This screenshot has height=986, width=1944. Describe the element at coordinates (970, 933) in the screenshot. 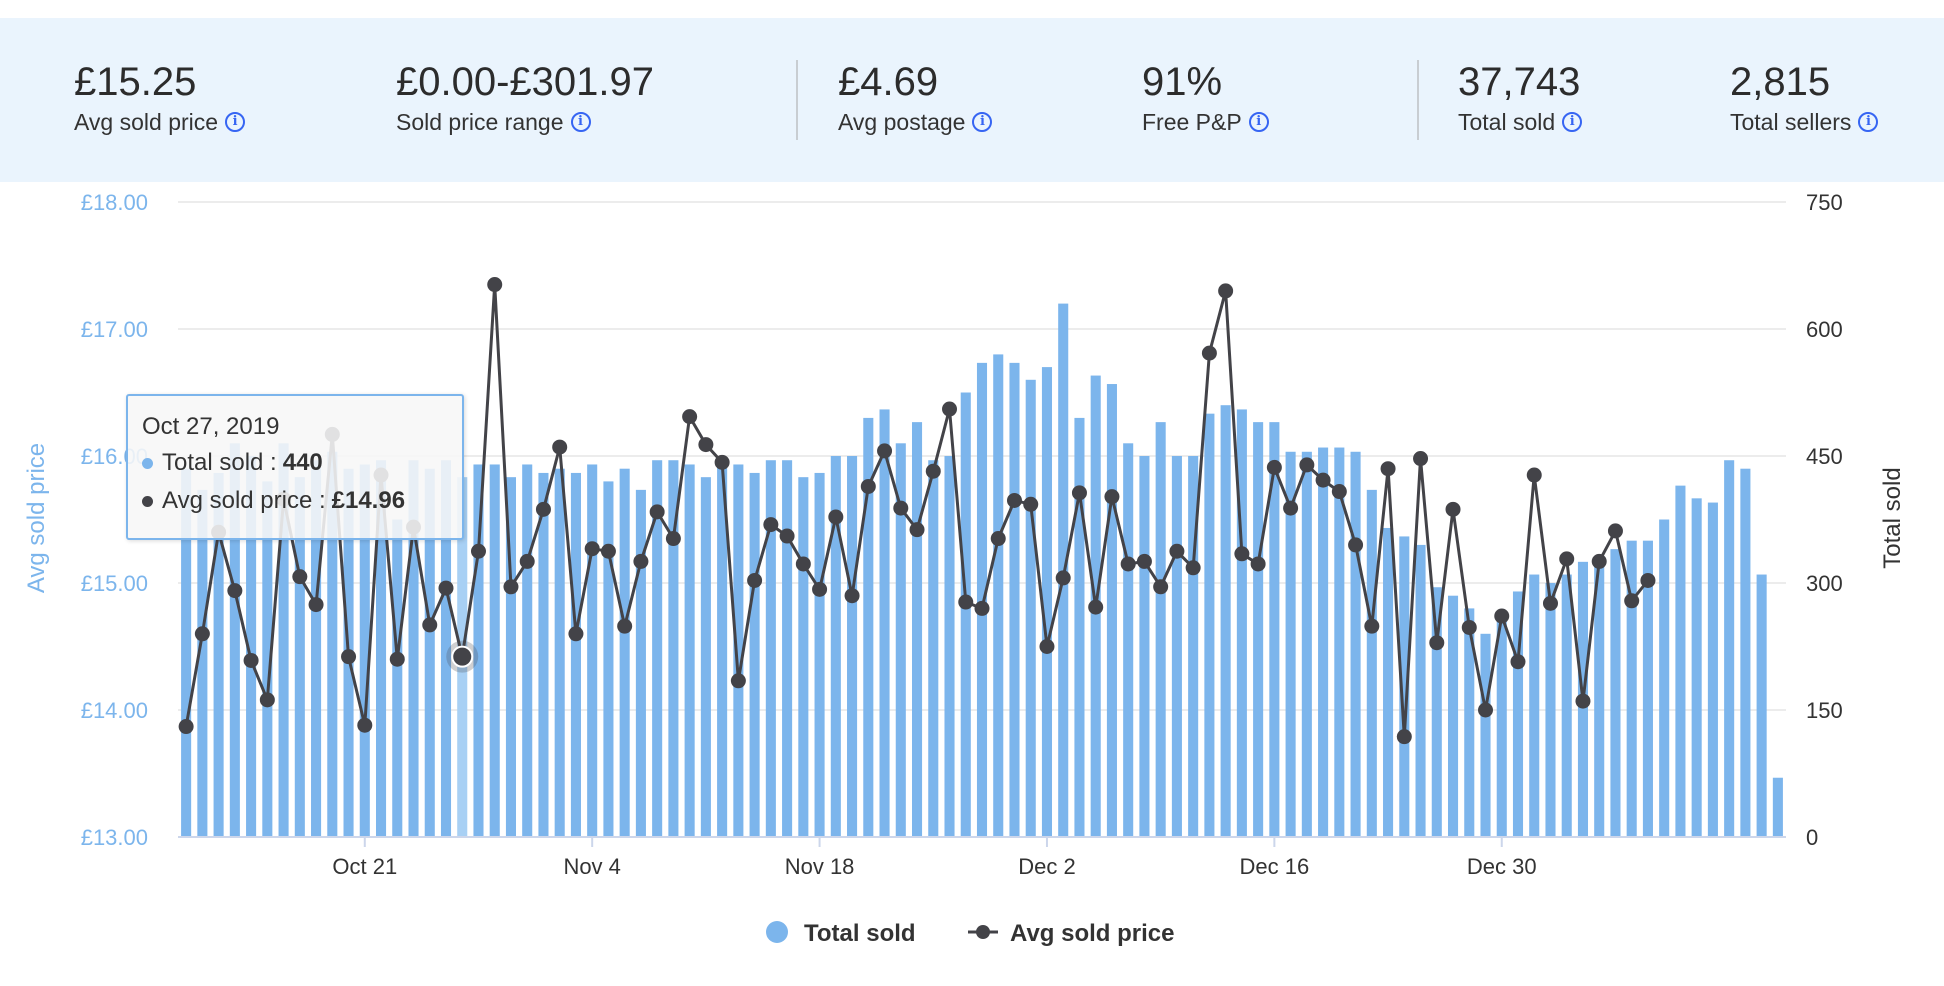

I see `chart-legend: Total sold Avg sold price` at that location.